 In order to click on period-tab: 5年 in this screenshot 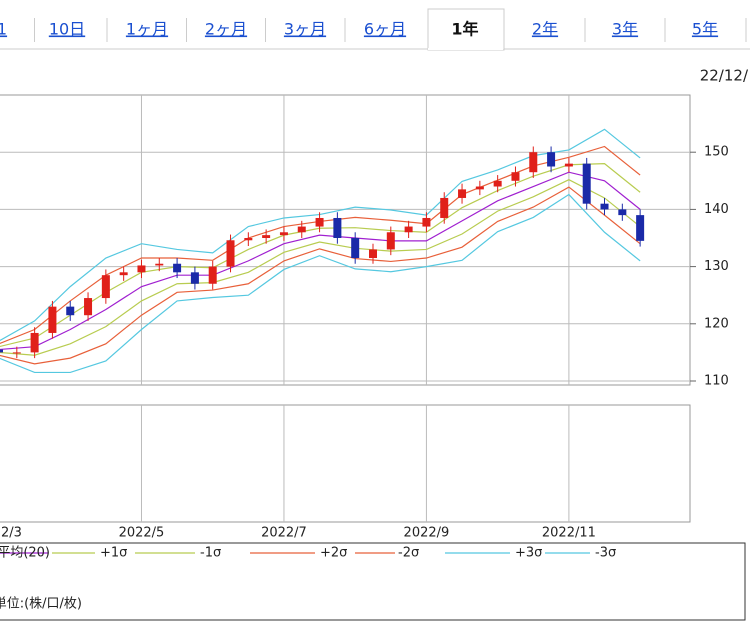, I will do `click(705, 29)`.